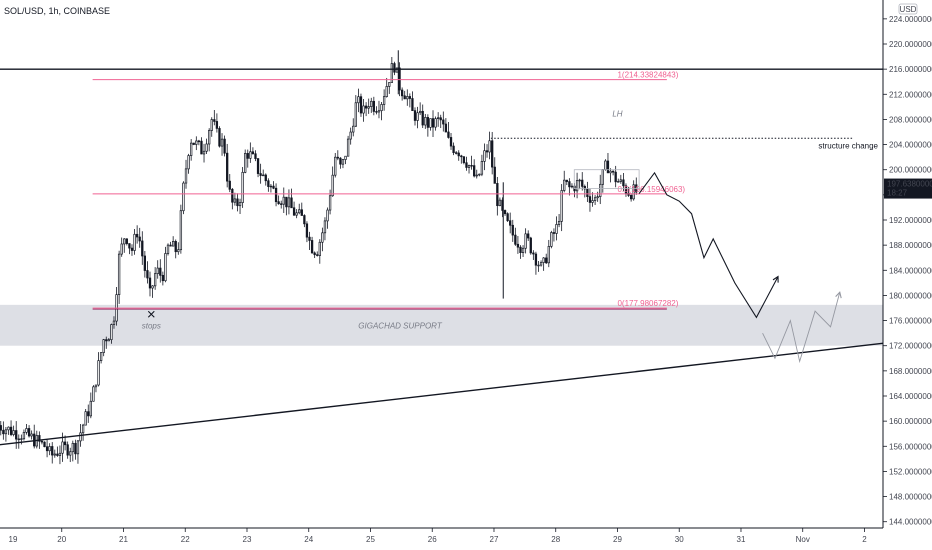  Describe the element at coordinates (910, 94) in the screenshot. I see `price-tick-label: 212.00000000` at that location.